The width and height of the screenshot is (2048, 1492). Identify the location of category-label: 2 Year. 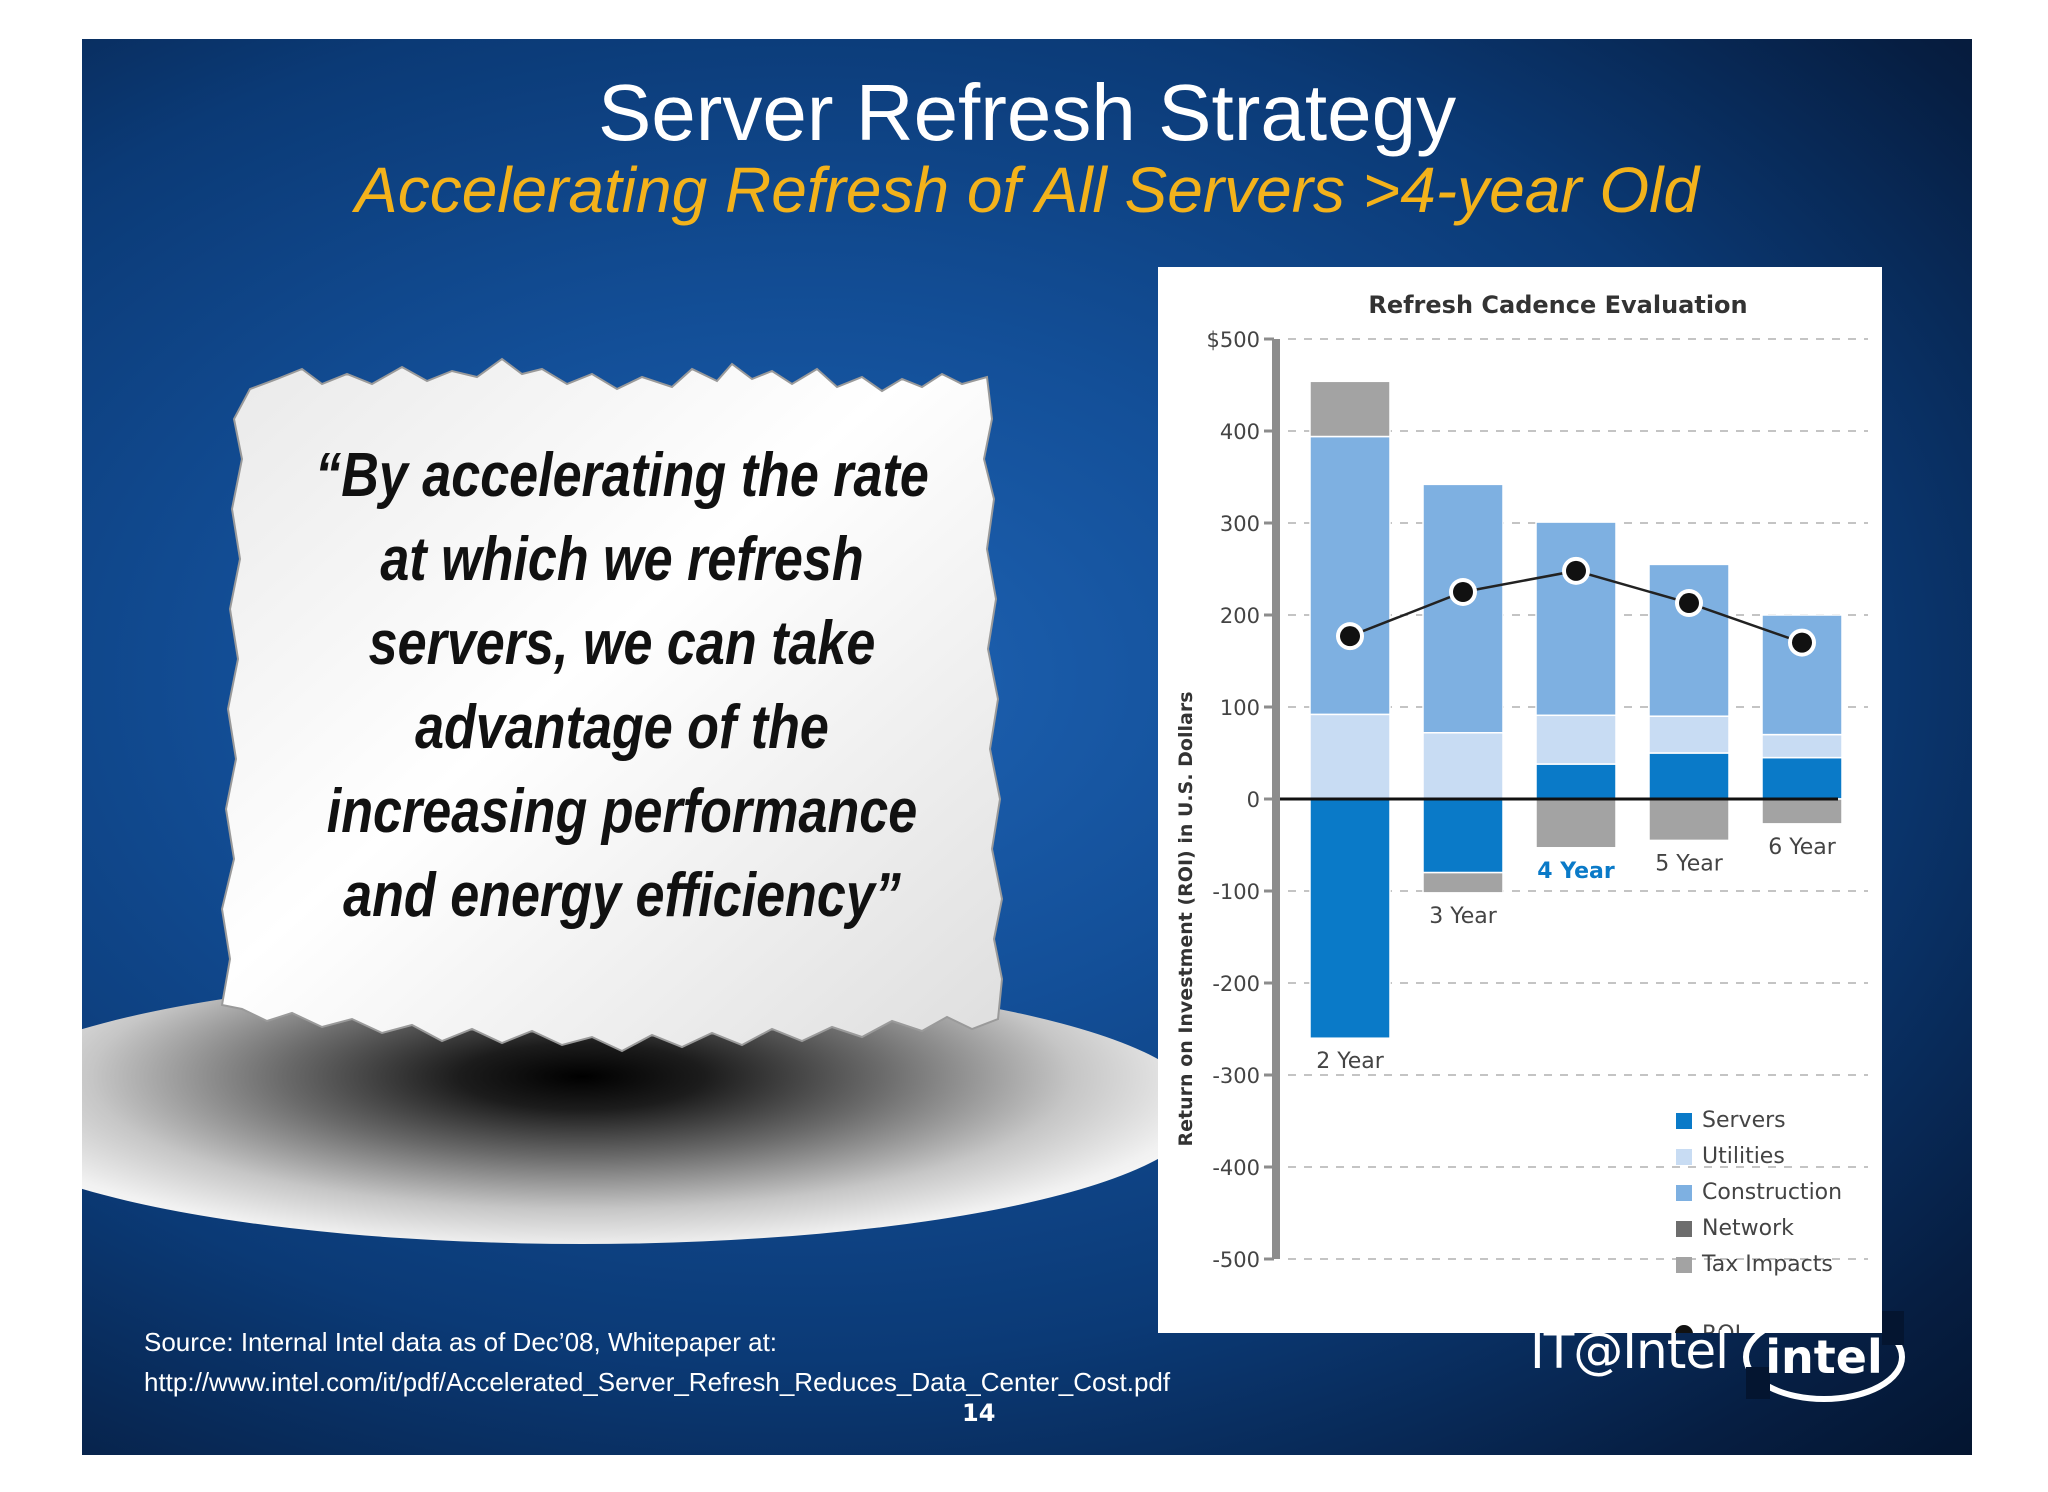
(1350, 1061).